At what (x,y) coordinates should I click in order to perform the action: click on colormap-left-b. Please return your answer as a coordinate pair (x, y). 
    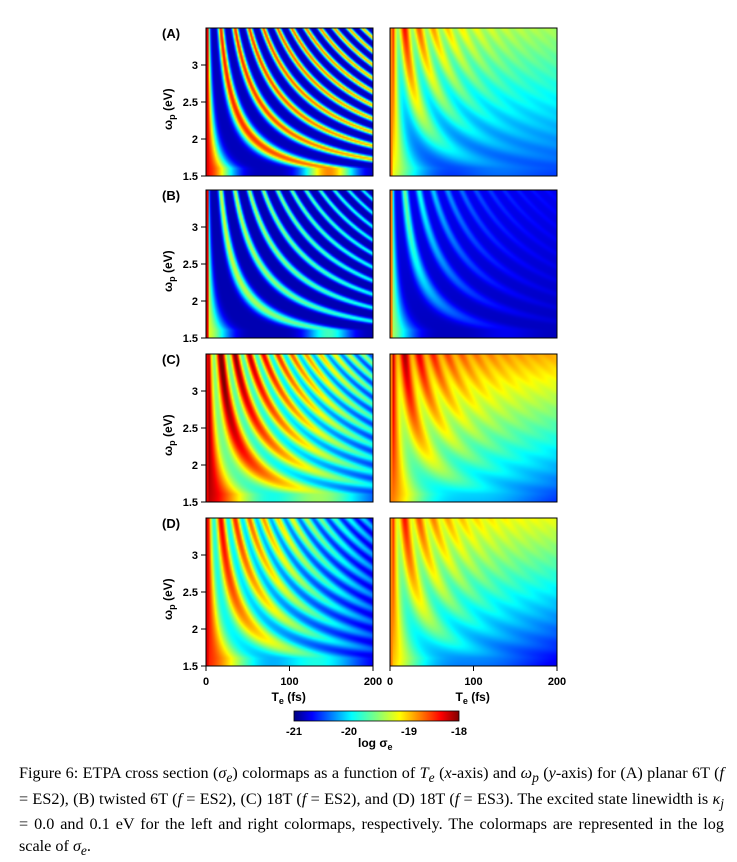
    Looking at the image, I should click on (289, 264).